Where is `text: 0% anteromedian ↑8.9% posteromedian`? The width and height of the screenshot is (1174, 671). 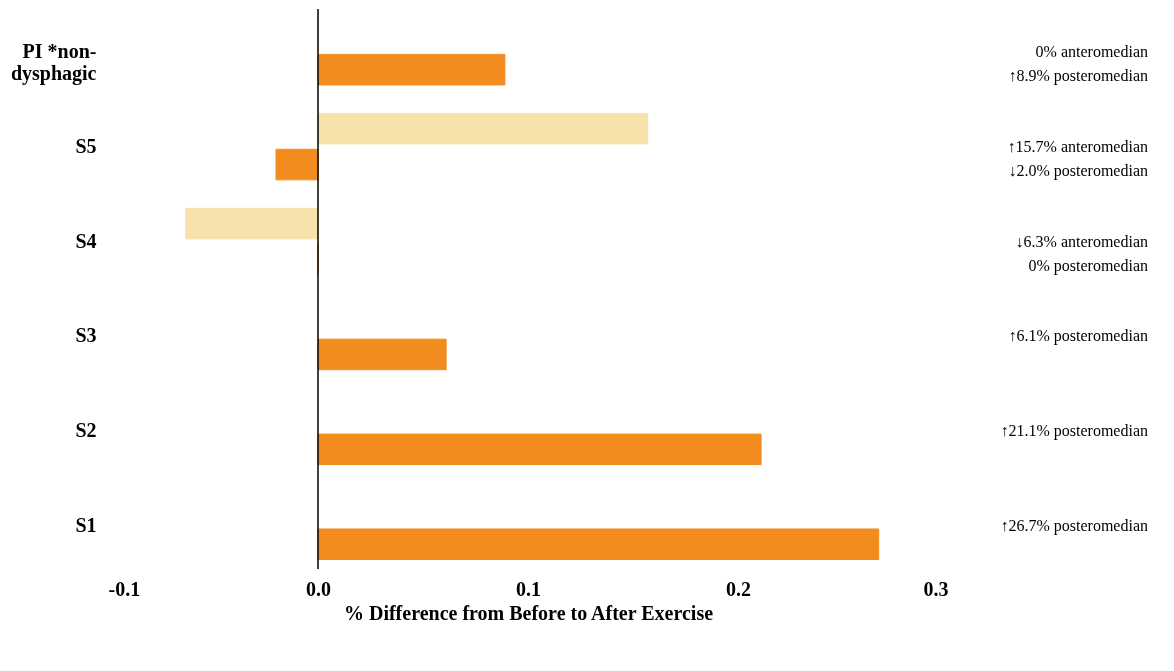
text: 0% anteromedian ↑8.9% posteromedian is located at coordinates (1078, 63).